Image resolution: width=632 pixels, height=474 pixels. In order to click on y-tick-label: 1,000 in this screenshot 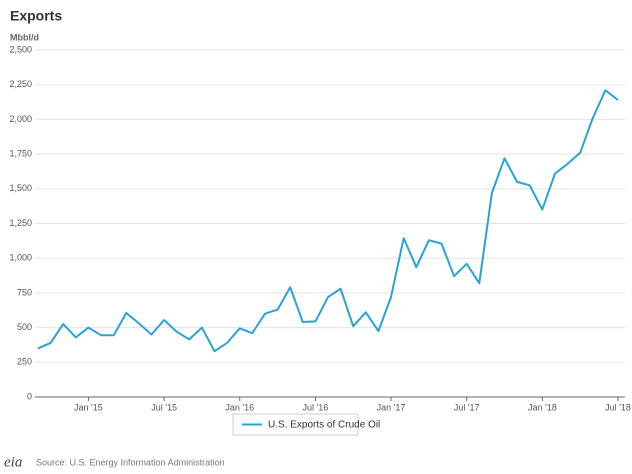, I will do `click(20, 258)`.